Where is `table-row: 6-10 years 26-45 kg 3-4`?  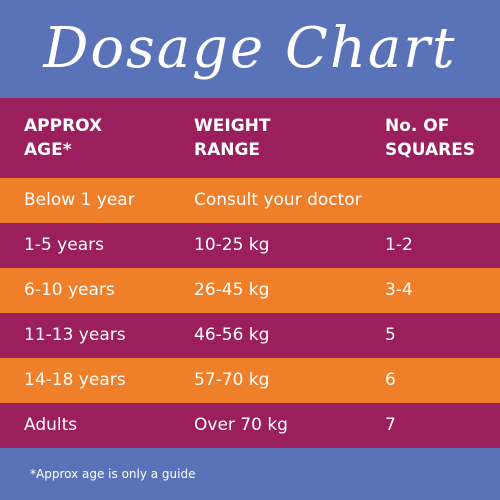 table-row: 6-10 years 26-45 kg 3-4 is located at coordinates (250, 290).